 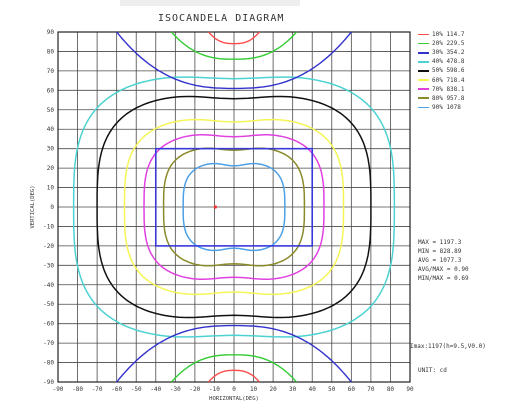 What do you see at coordinates (48, 246) in the screenshot?
I see `y-tick-label: -20` at bounding box center [48, 246].